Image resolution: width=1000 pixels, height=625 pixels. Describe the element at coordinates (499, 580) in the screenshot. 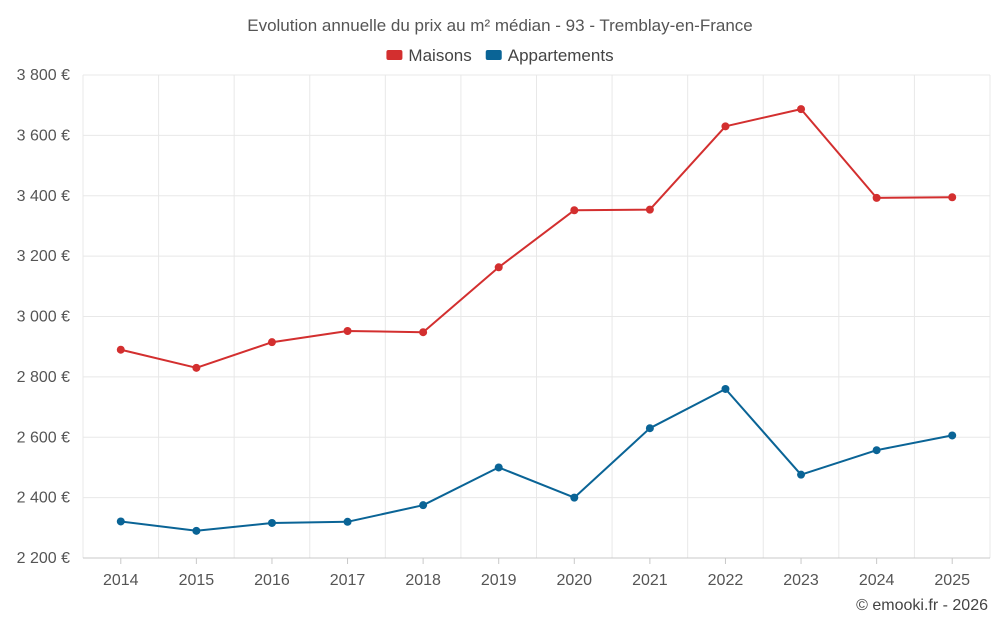

I see `x-tick-label: 2019` at that location.